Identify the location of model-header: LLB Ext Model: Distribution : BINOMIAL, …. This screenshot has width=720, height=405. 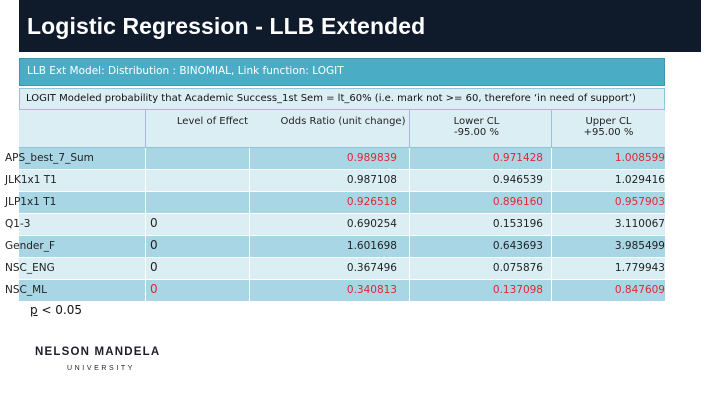
(342, 72).